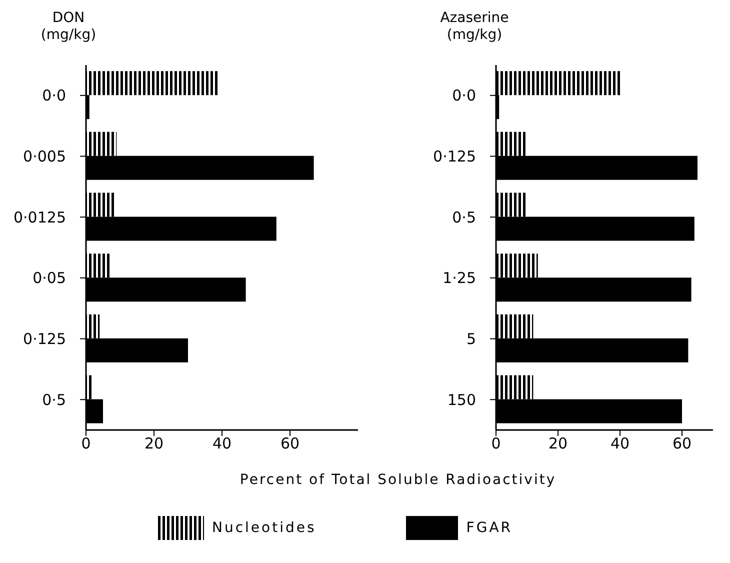  I want to click on y-tick-label: 150, so click(461, 399).